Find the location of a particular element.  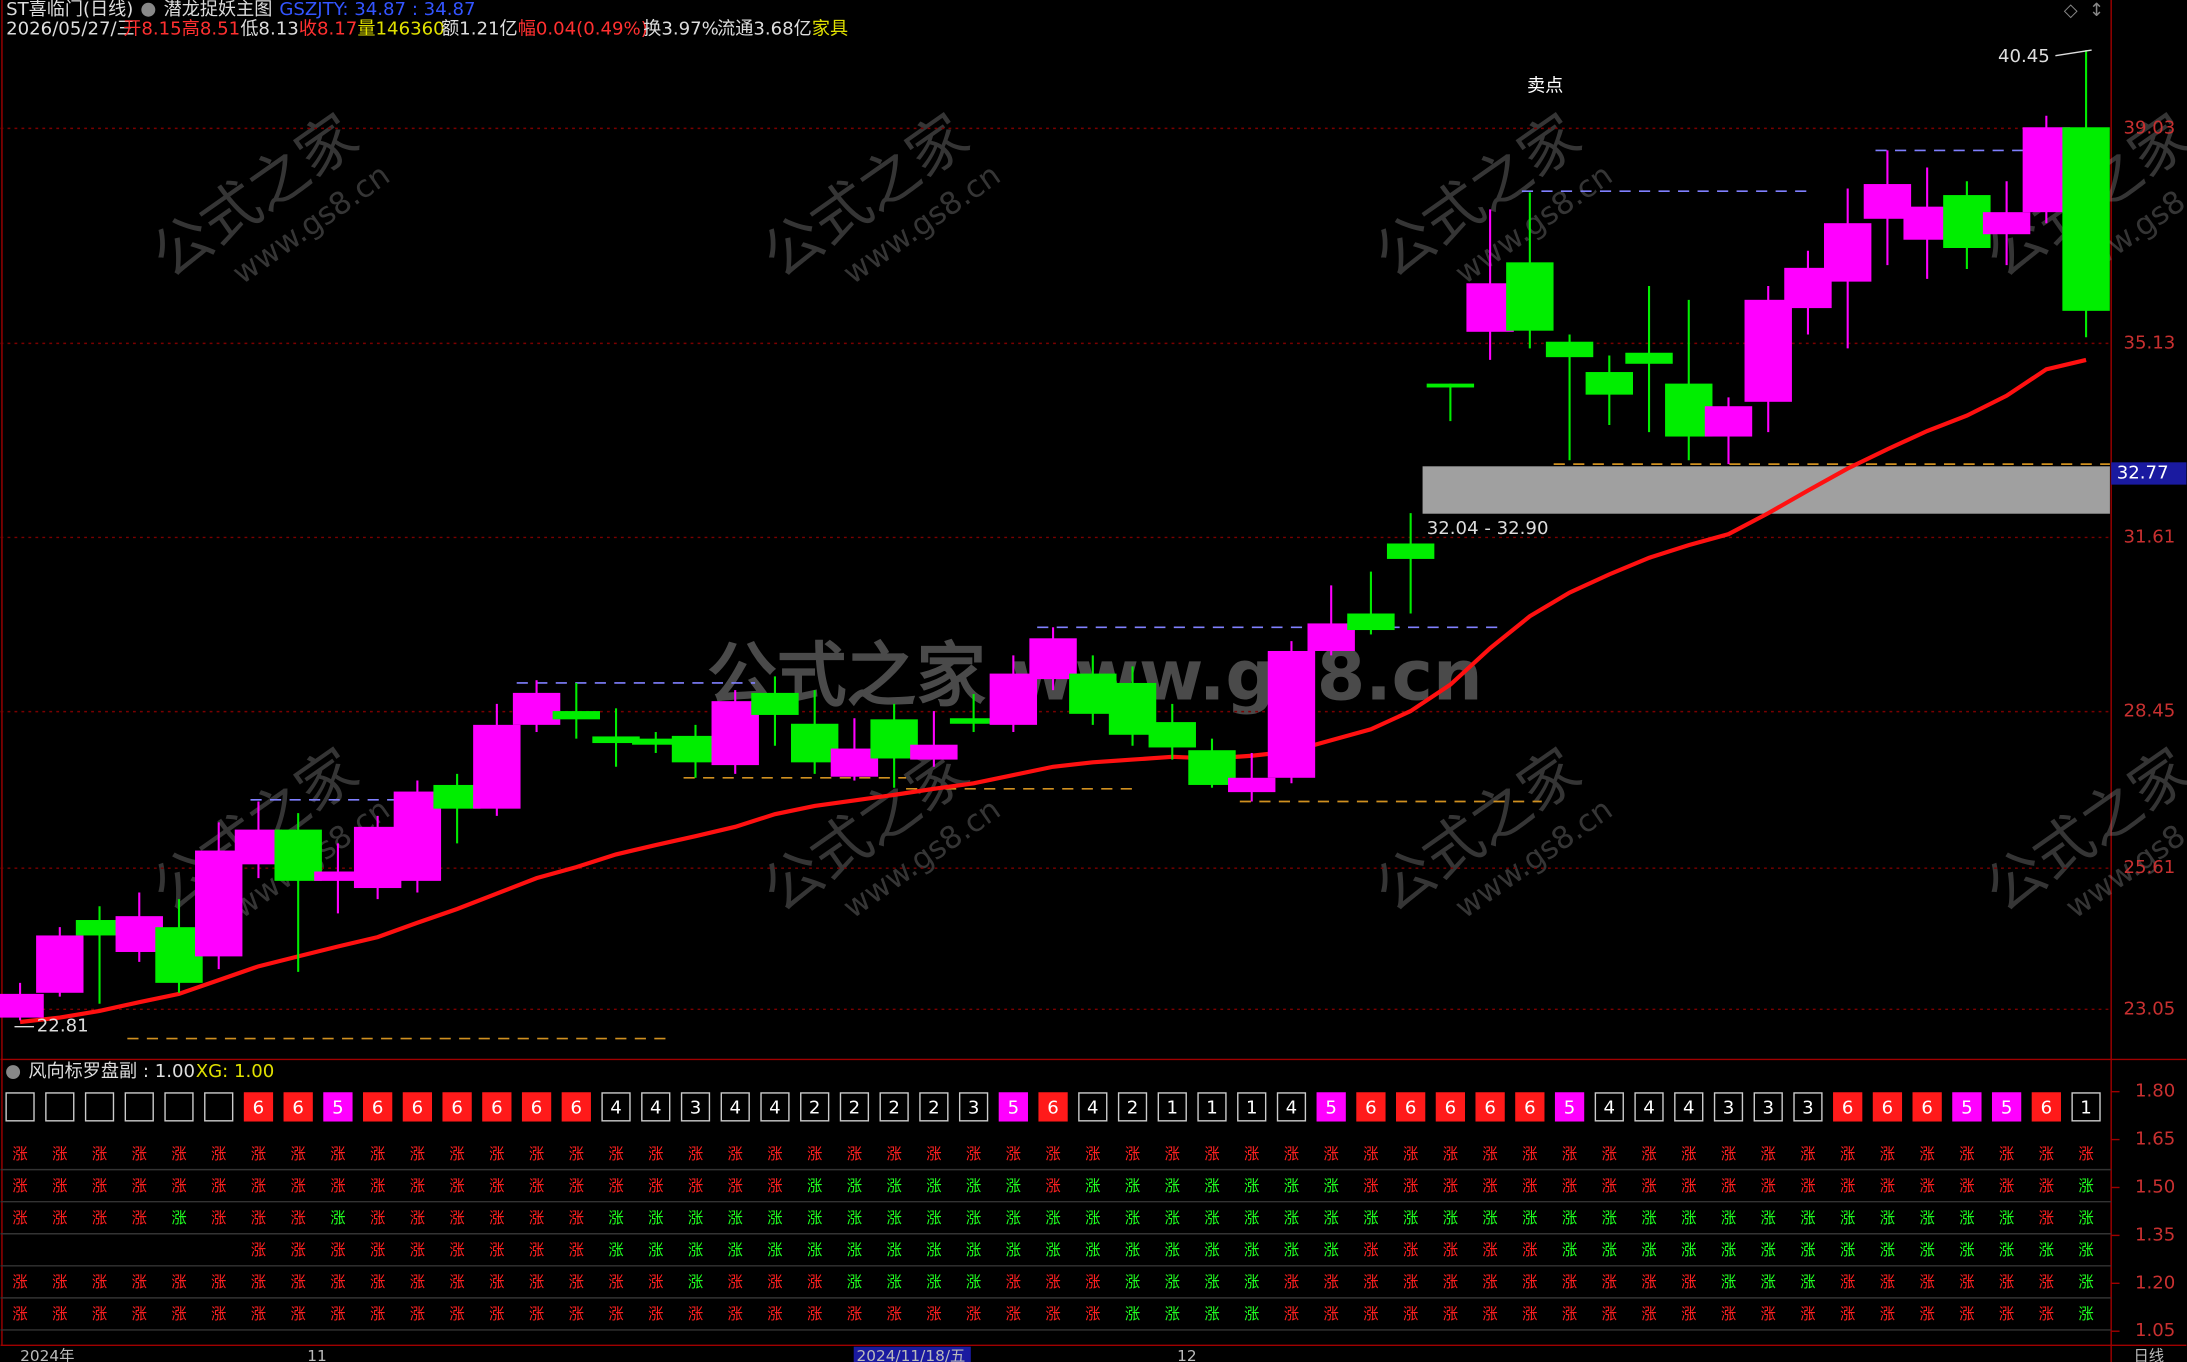

header-text: 家具 is located at coordinates (830, 28).